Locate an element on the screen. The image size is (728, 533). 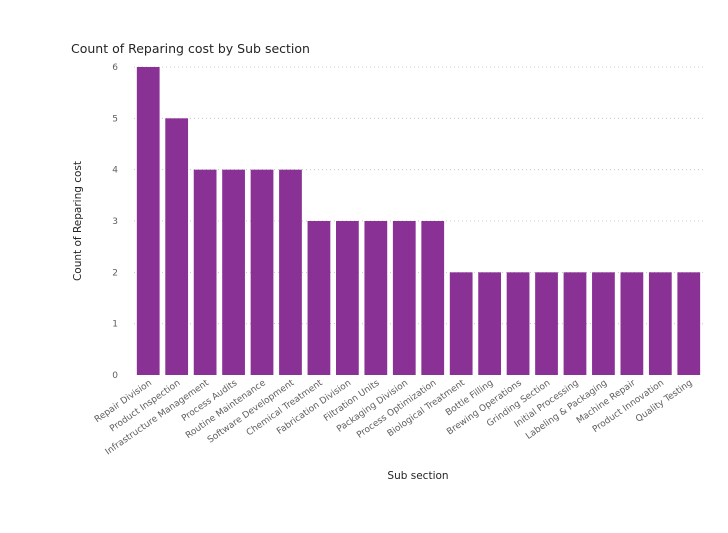
y-tick-label: 3 is located at coordinates (115, 222).